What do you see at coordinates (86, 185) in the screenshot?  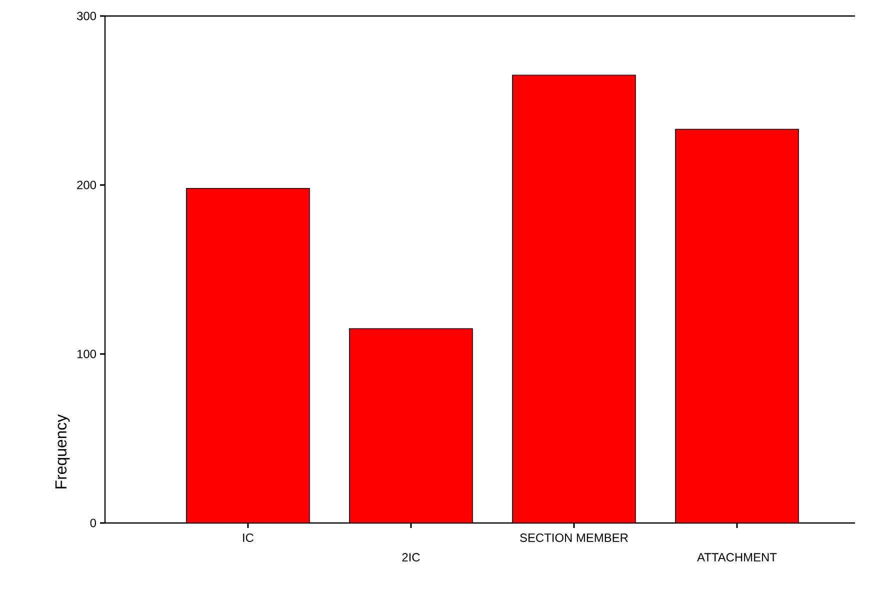 I see `y-tick-label: 200` at bounding box center [86, 185].